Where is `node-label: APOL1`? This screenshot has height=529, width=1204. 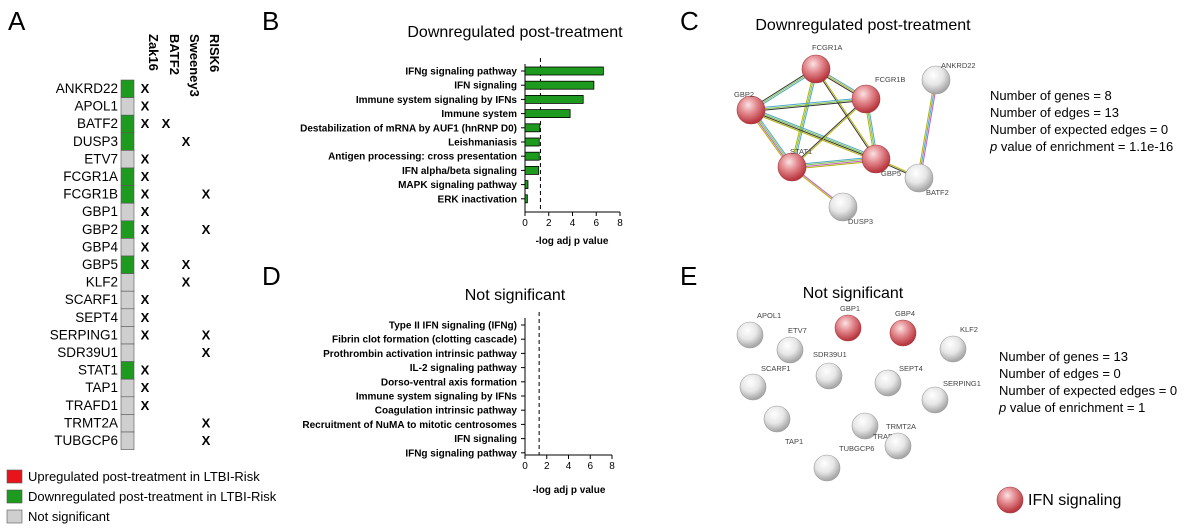 node-label: APOL1 is located at coordinates (769, 315).